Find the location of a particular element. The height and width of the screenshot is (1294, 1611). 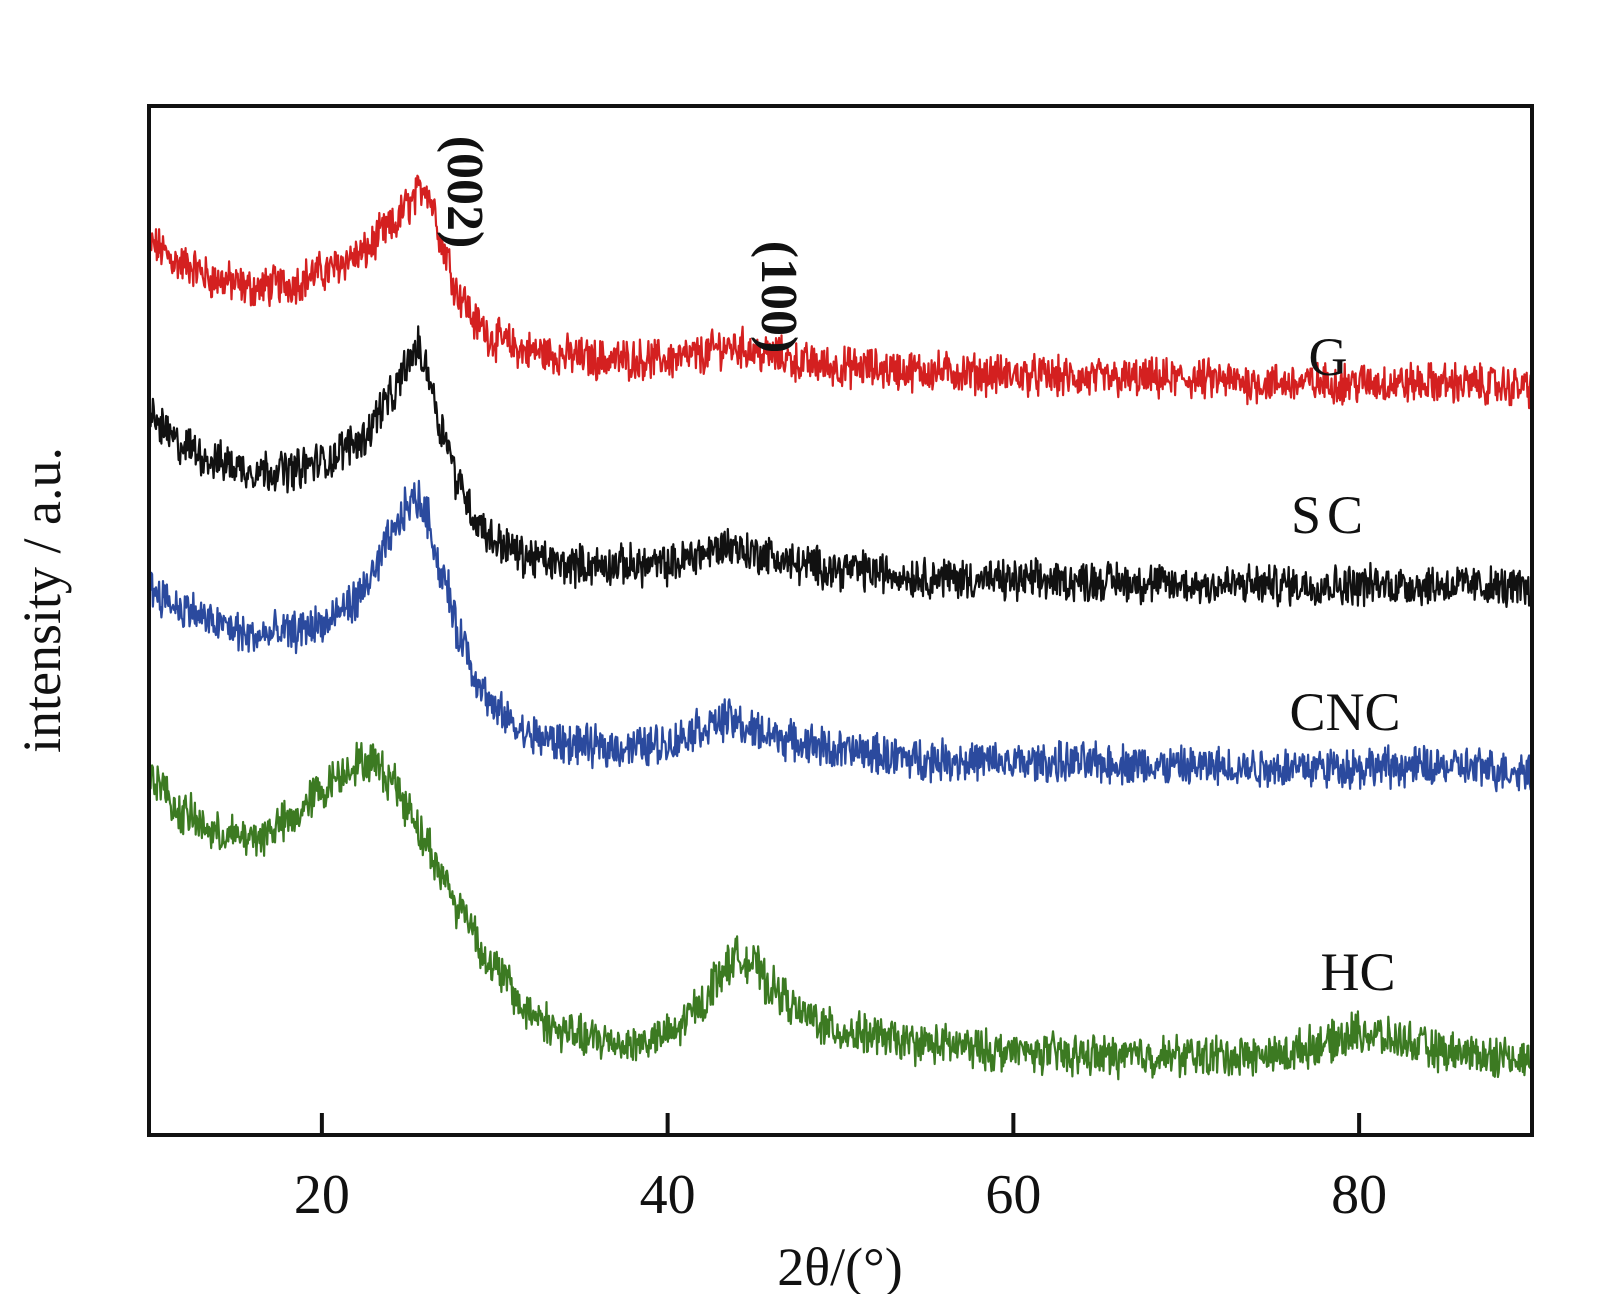

x-tick-label-20: 20 is located at coordinates (322, 1195).